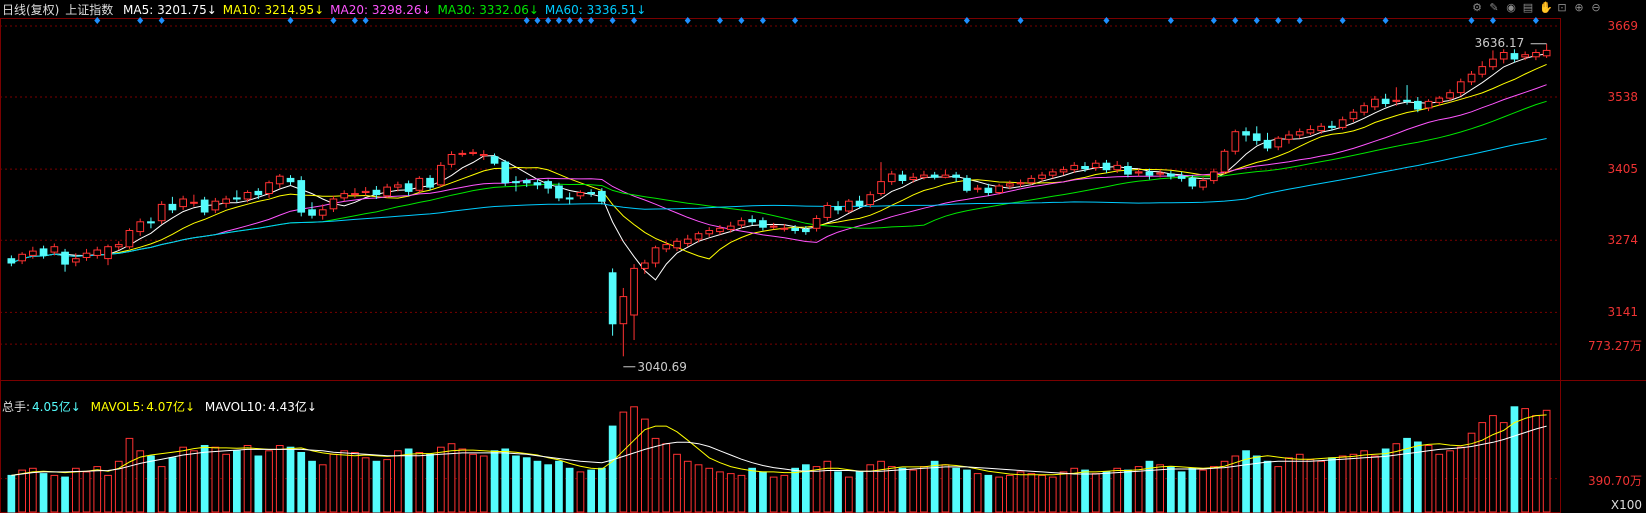  I want to click on mavol10-line, so click(779, 450).